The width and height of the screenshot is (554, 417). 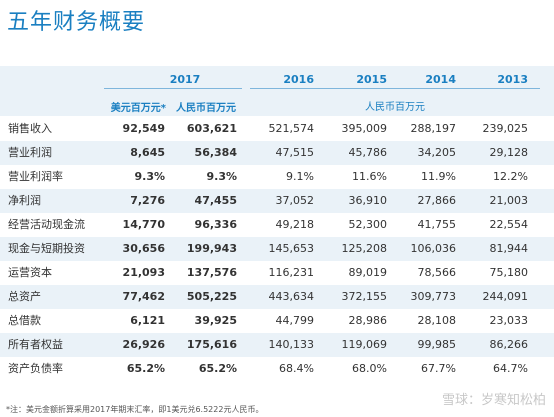 What do you see at coordinates (30, 152) in the screenshot?
I see `row-label: 营业利润` at bounding box center [30, 152].